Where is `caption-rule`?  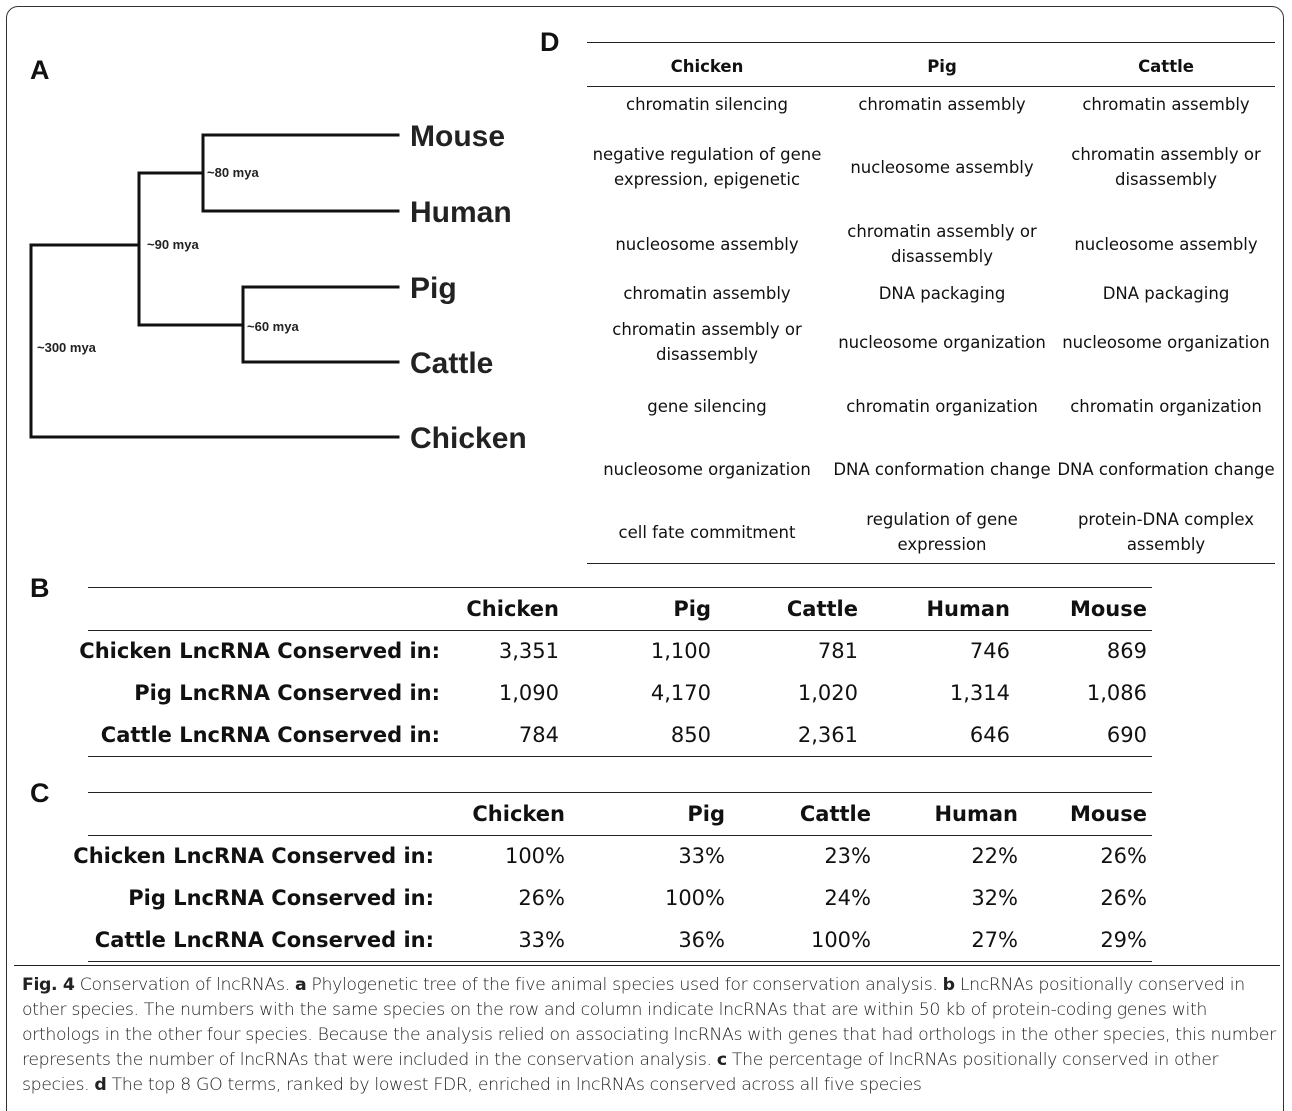
caption-rule is located at coordinates (647, 965).